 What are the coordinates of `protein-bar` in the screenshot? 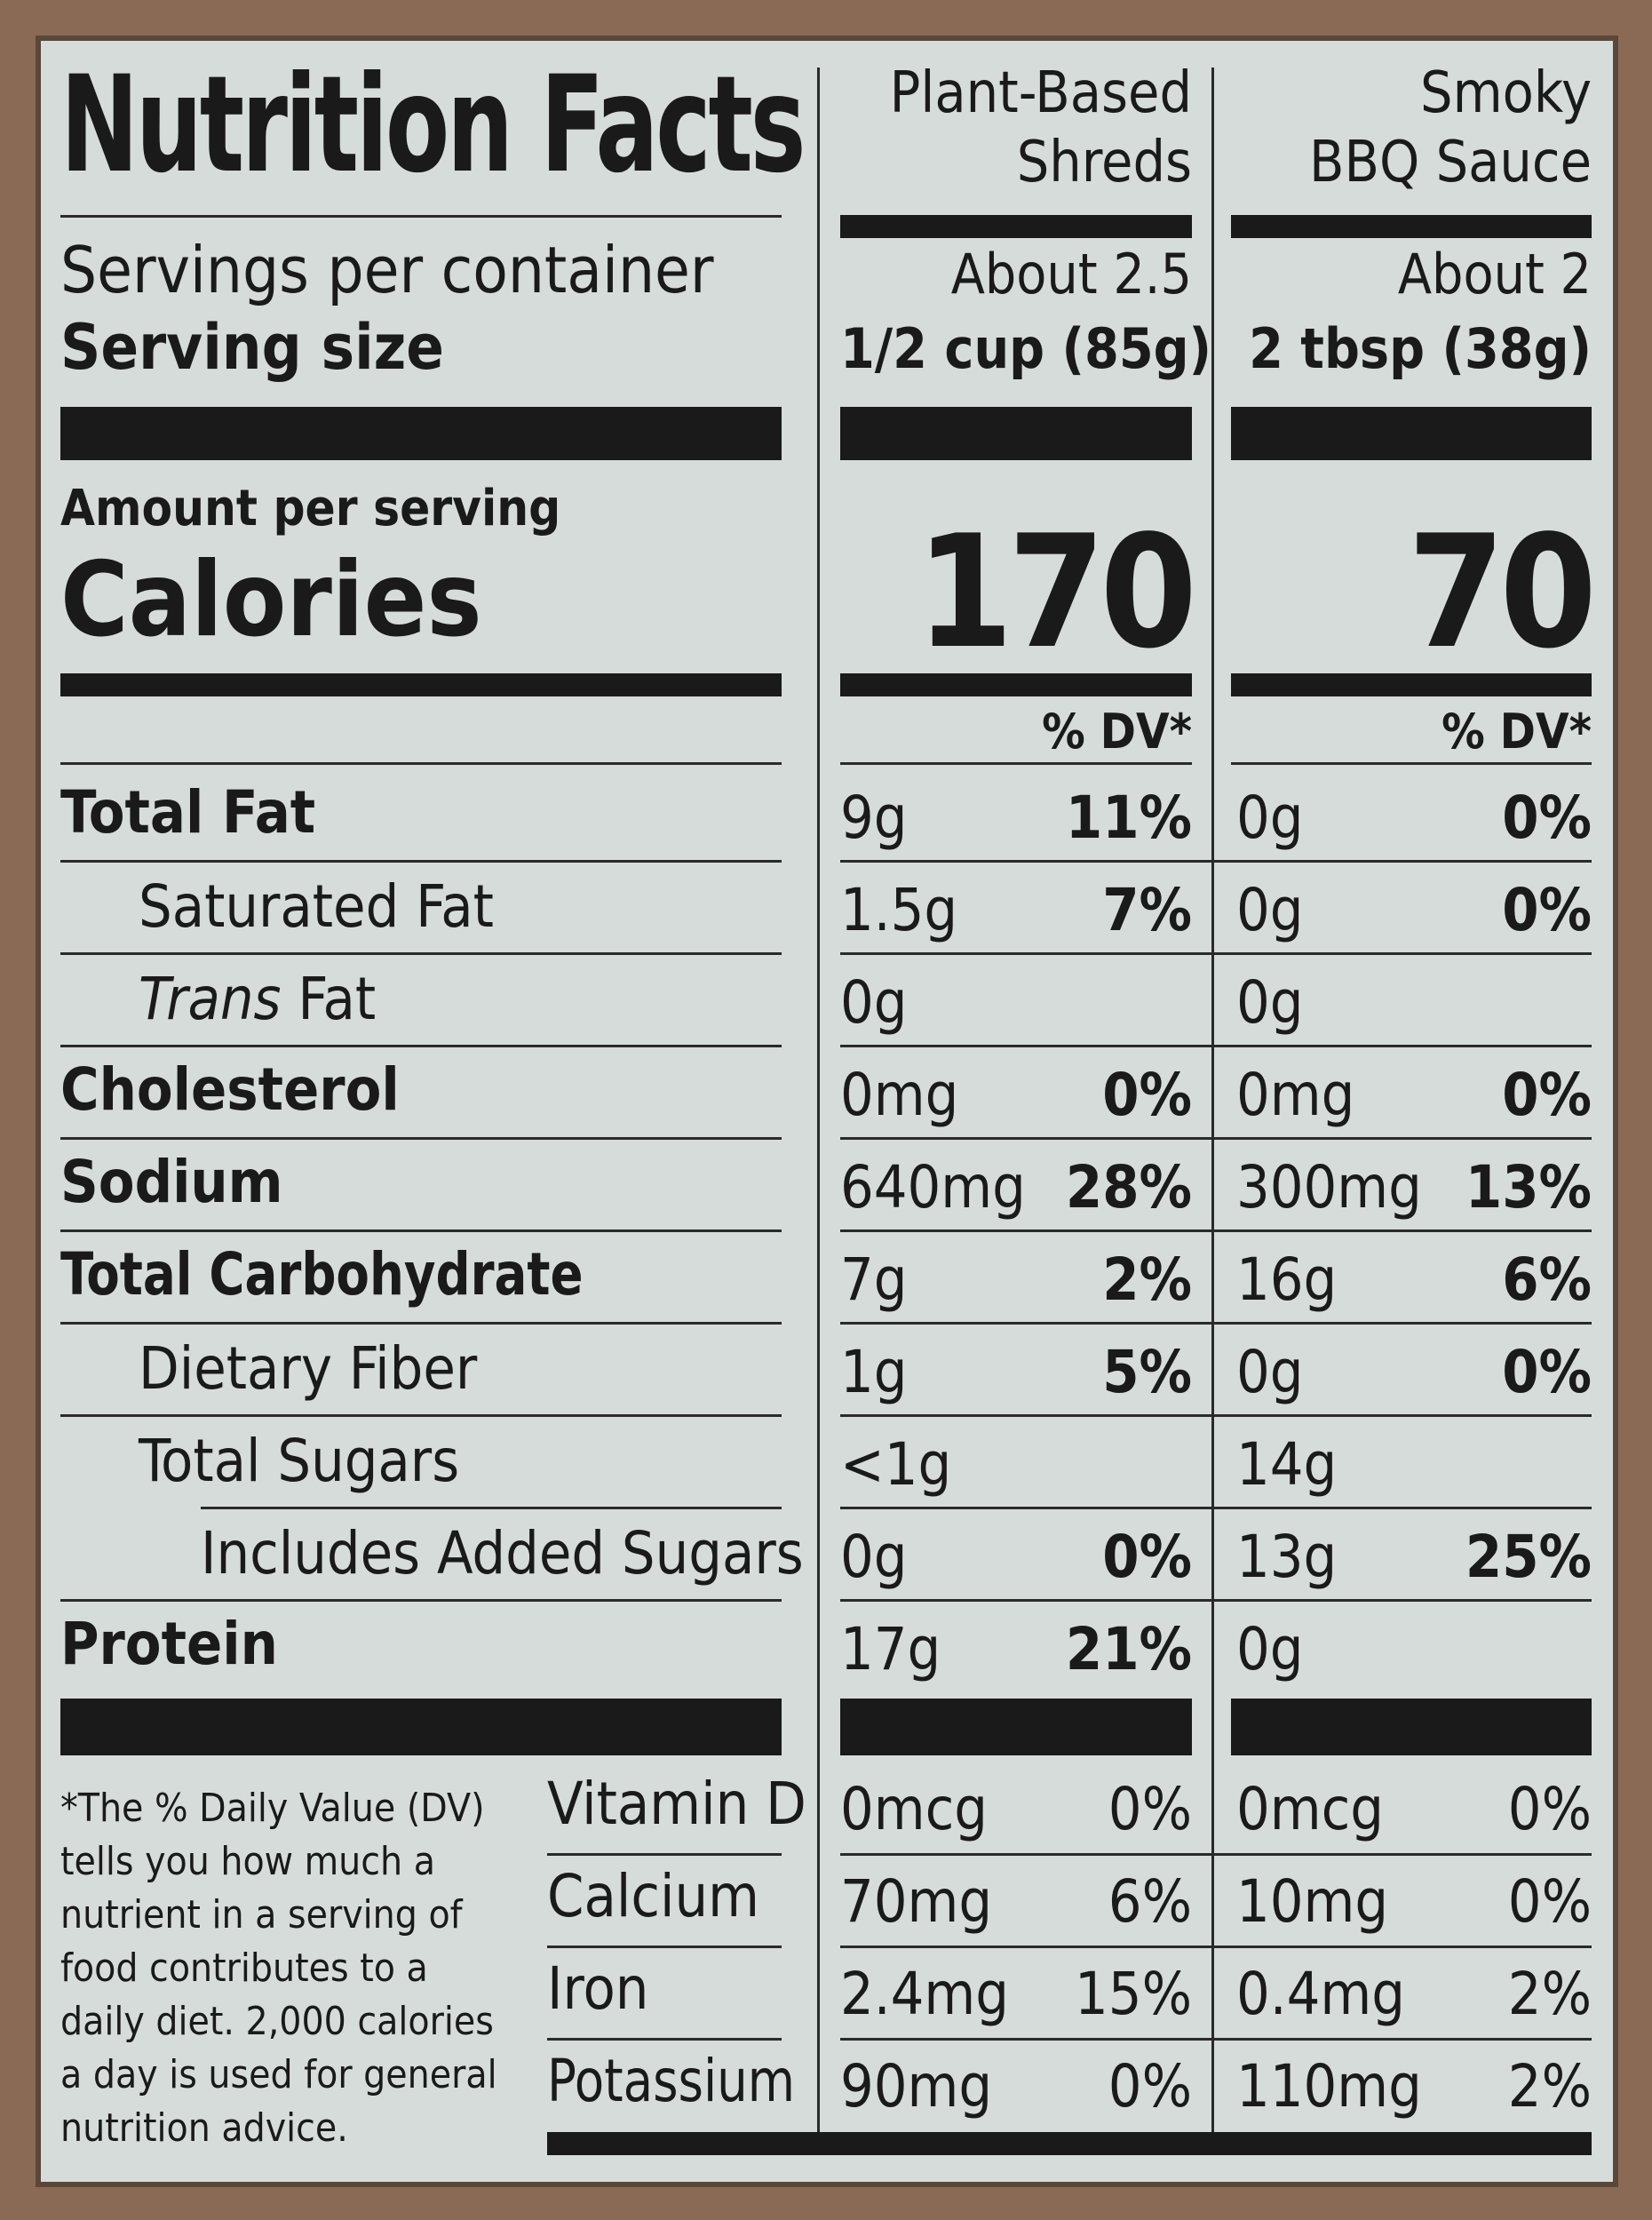 It's located at (421, 1727).